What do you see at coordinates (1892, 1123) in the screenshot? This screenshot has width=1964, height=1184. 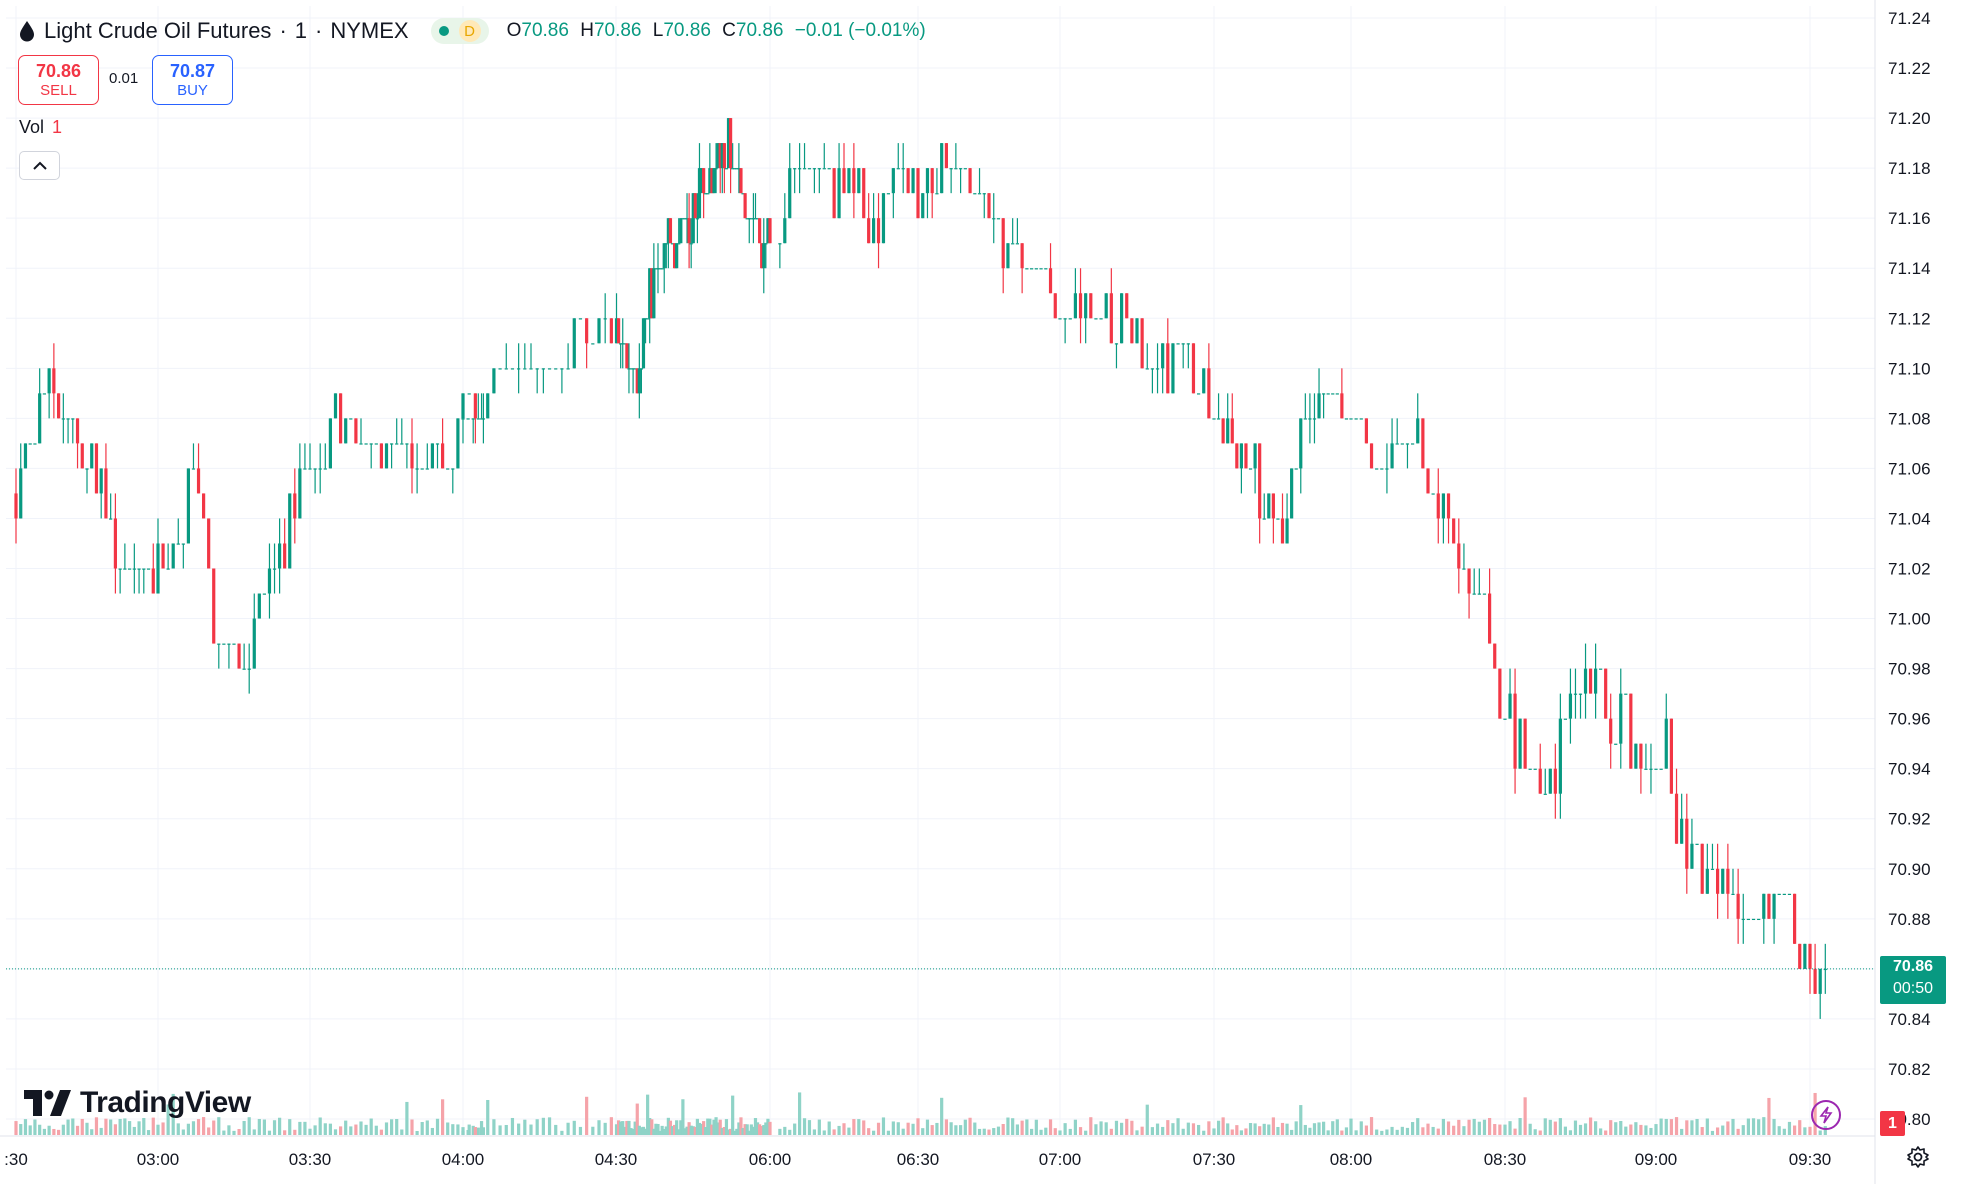 I see `alert-count-flag: 1` at bounding box center [1892, 1123].